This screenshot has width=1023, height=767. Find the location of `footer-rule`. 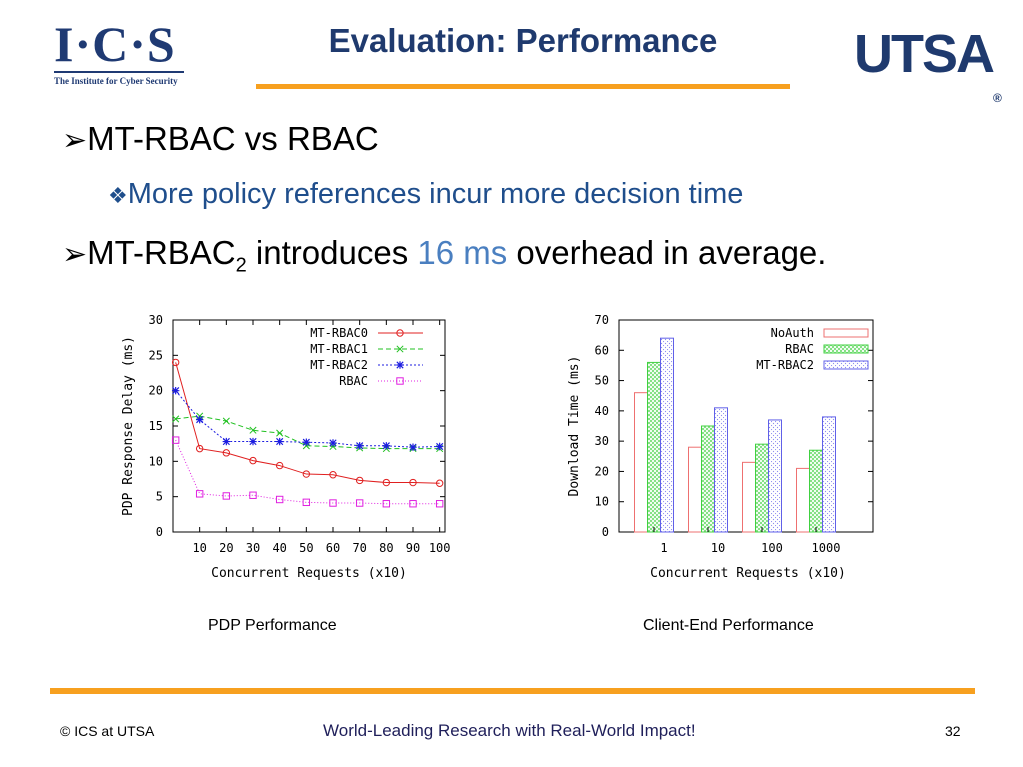

footer-rule is located at coordinates (512, 691).